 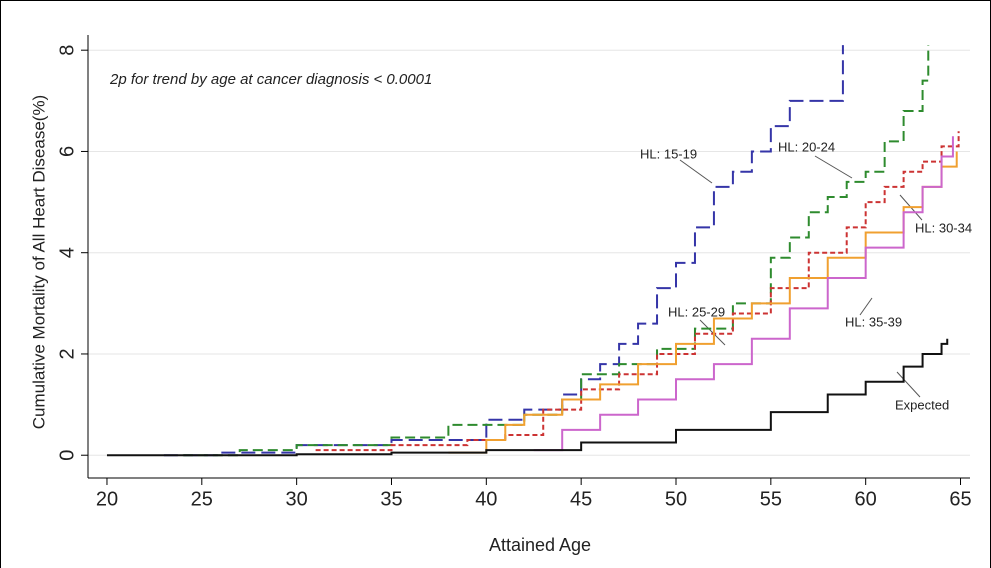 What do you see at coordinates (67, 252) in the screenshot?
I see `y-tick-label: 4` at bounding box center [67, 252].